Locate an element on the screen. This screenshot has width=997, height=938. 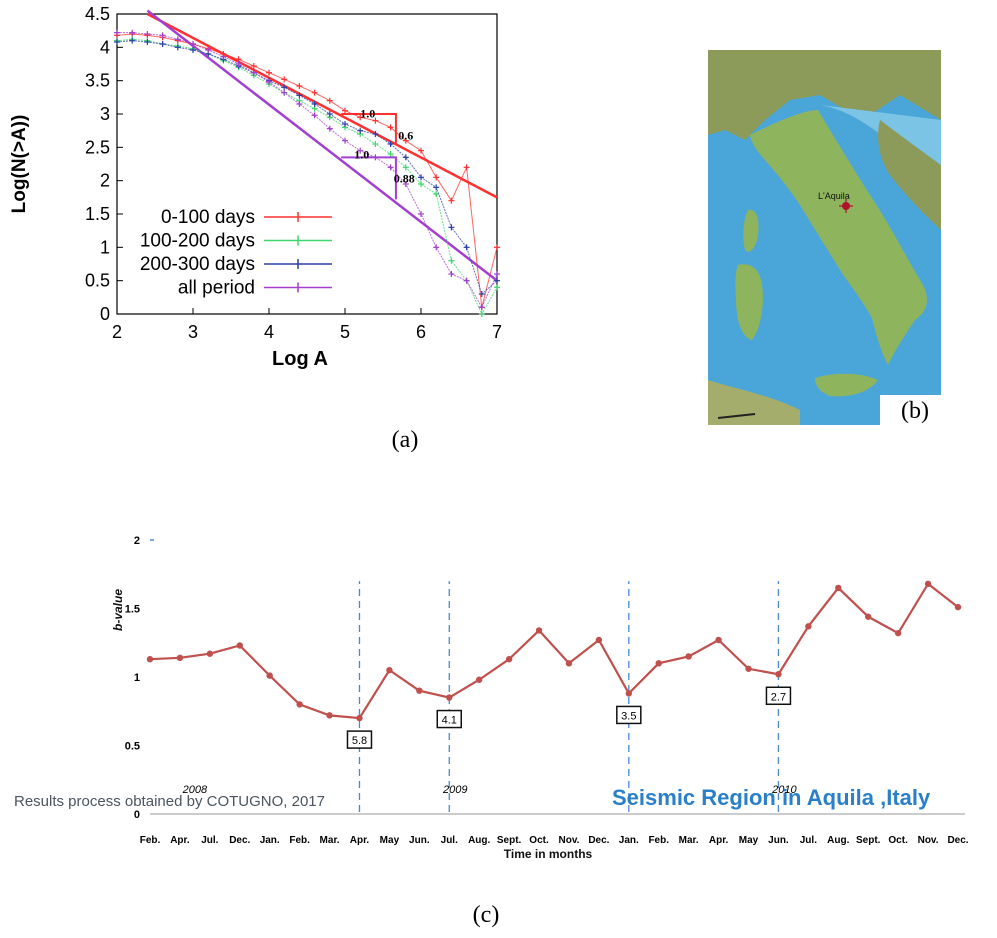
caption-c: (c) is located at coordinates (486, 915).